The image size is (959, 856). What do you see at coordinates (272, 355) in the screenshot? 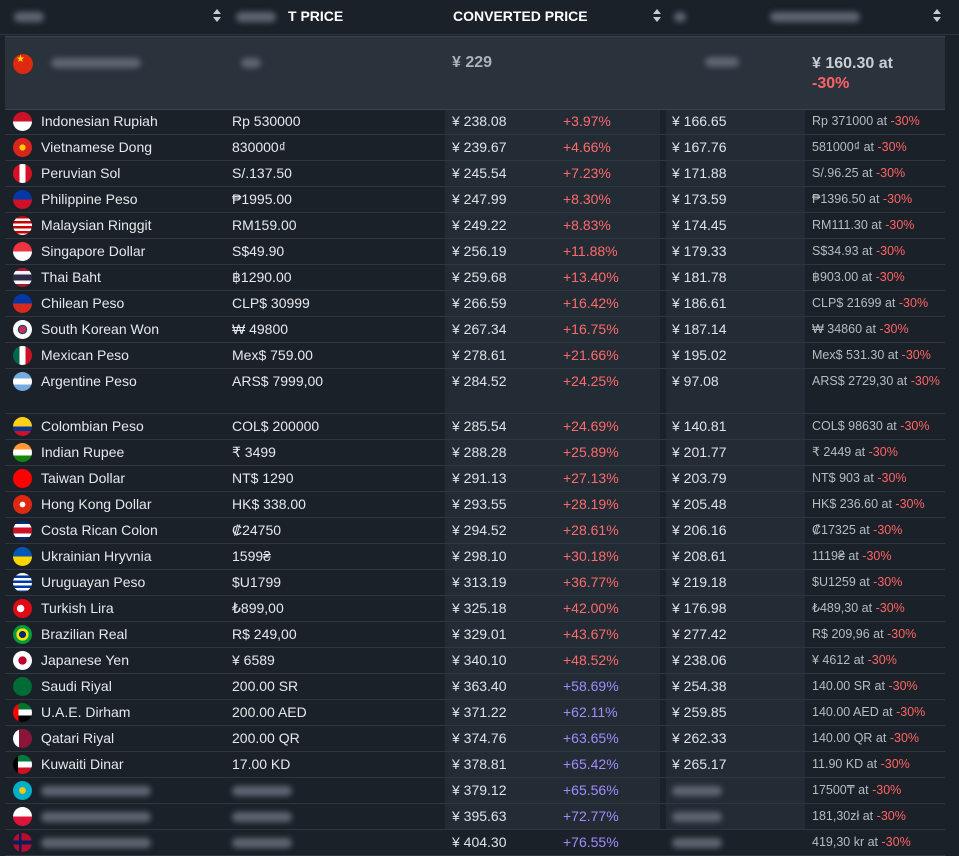
I see `local-price: Mex$ 759.00` at bounding box center [272, 355].